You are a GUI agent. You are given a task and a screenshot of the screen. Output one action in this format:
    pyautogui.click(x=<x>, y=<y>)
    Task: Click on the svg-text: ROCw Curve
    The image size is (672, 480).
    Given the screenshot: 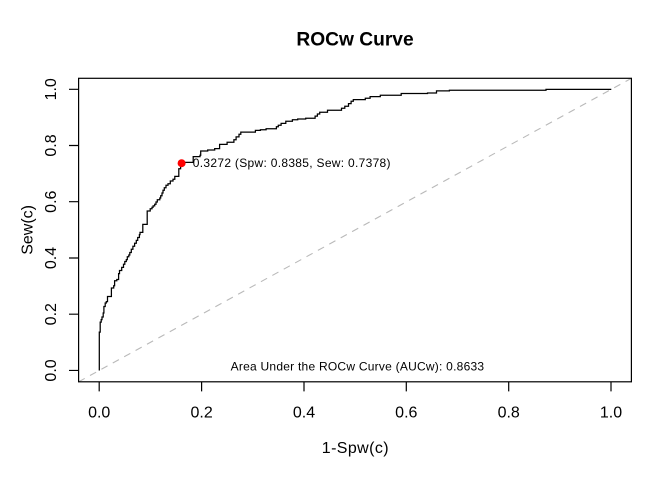 What is the action you would take?
    pyautogui.click(x=355, y=40)
    